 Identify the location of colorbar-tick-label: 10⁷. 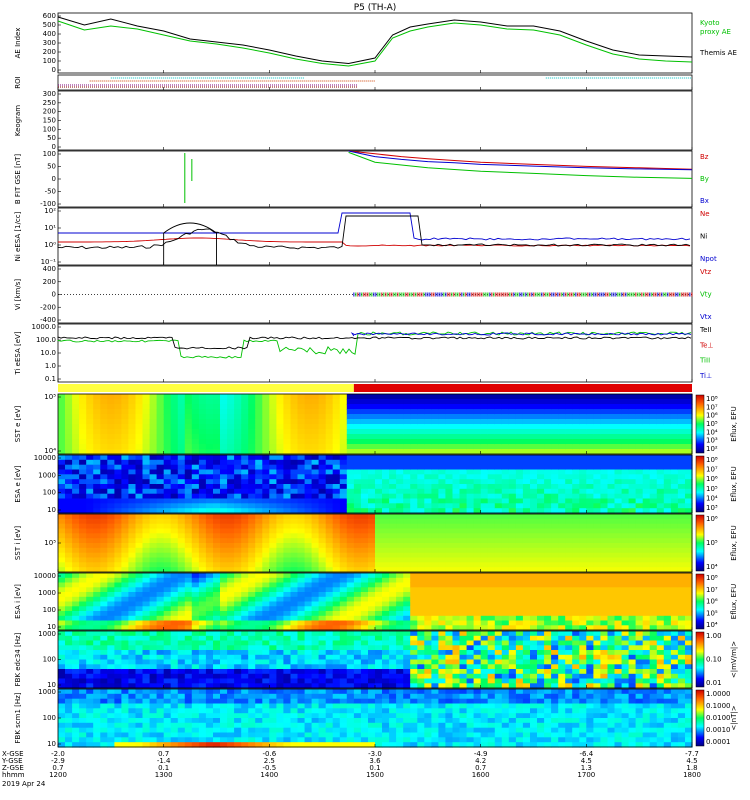
(712, 590).